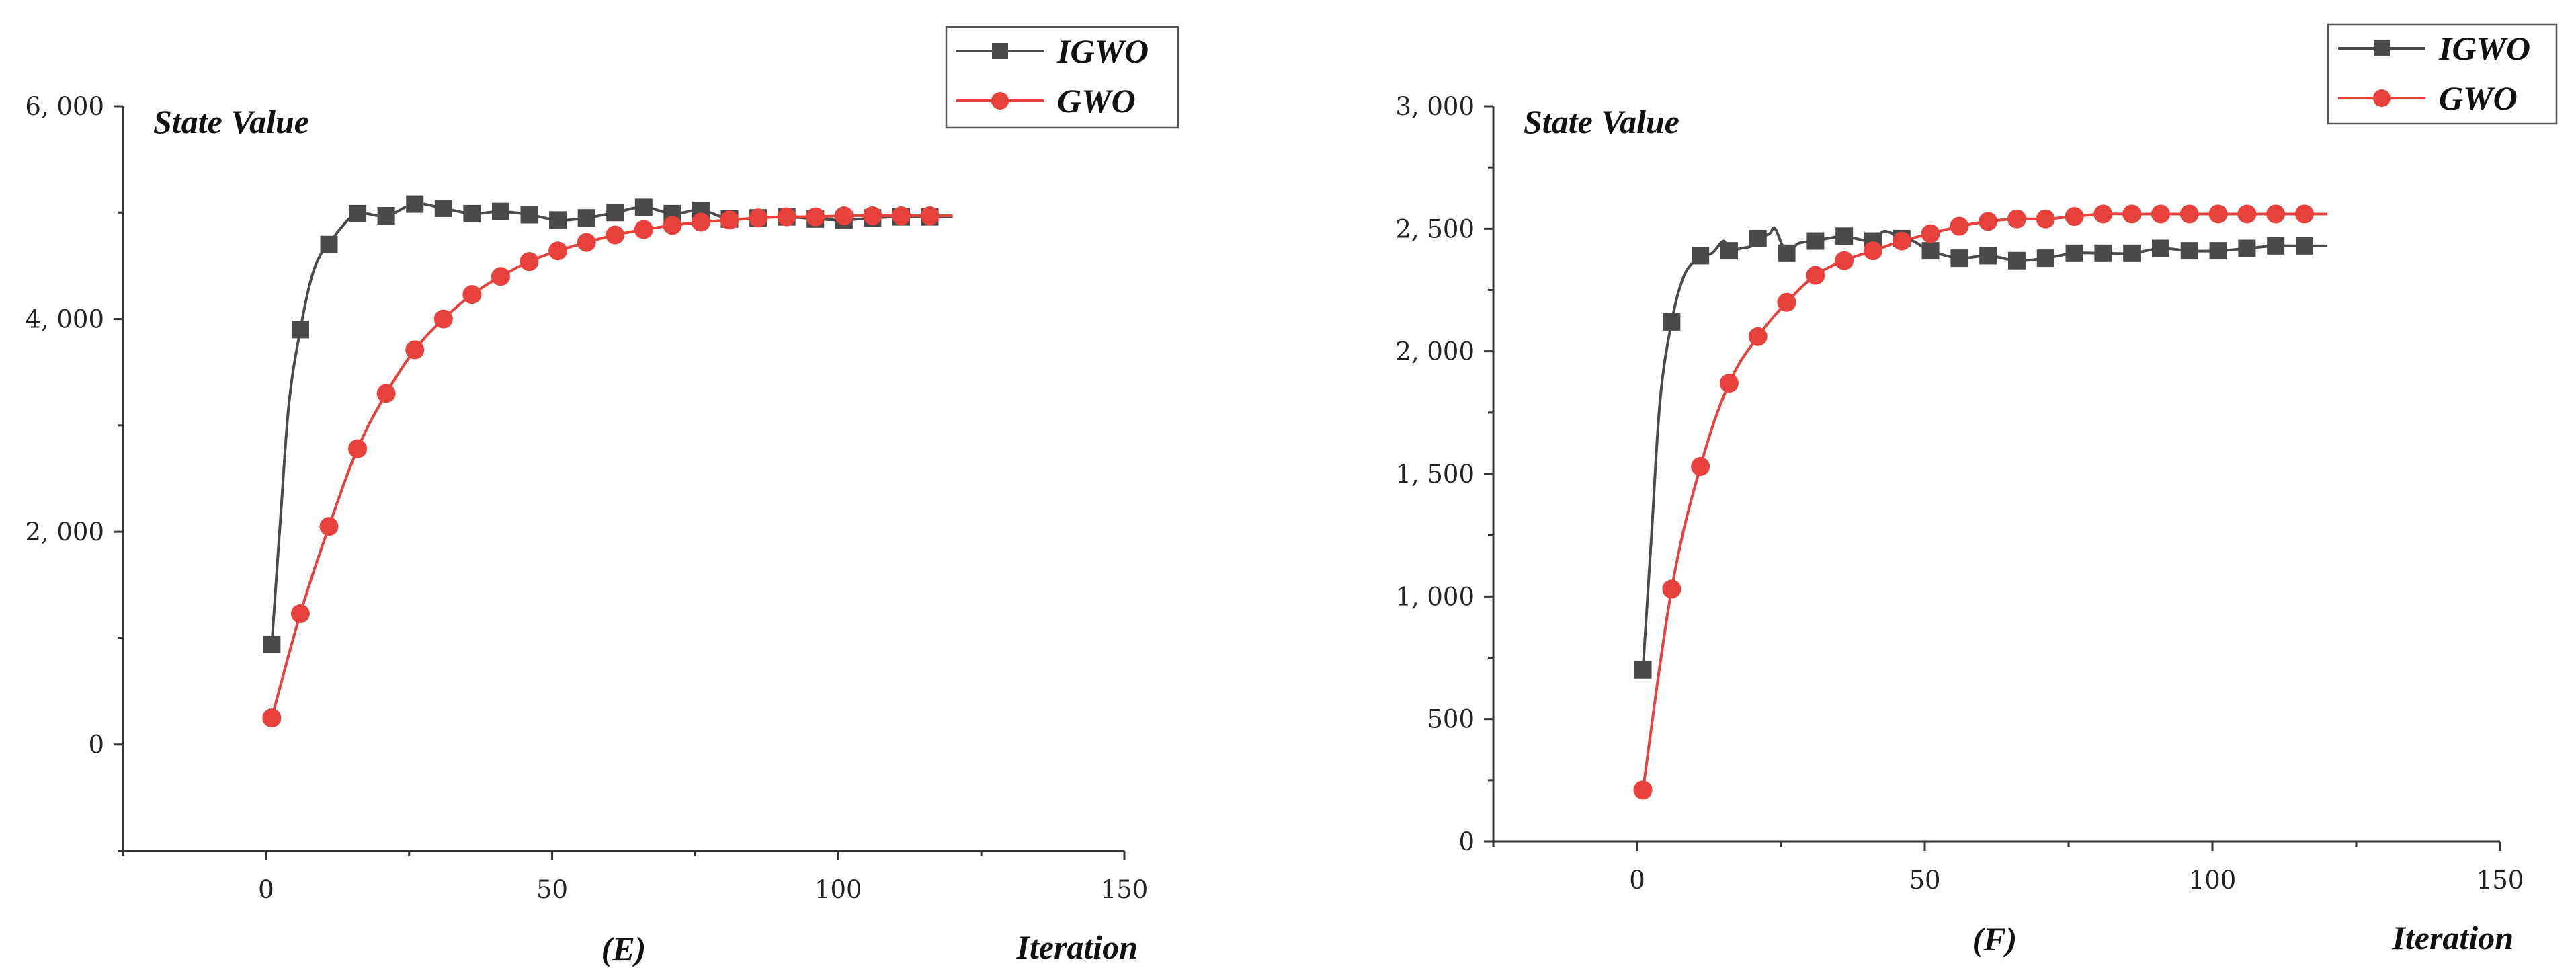 This screenshot has height=978, width=2576. What do you see at coordinates (64, 320) in the screenshot?
I see `y-tick-label: 4, 000` at bounding box center [64, 320].